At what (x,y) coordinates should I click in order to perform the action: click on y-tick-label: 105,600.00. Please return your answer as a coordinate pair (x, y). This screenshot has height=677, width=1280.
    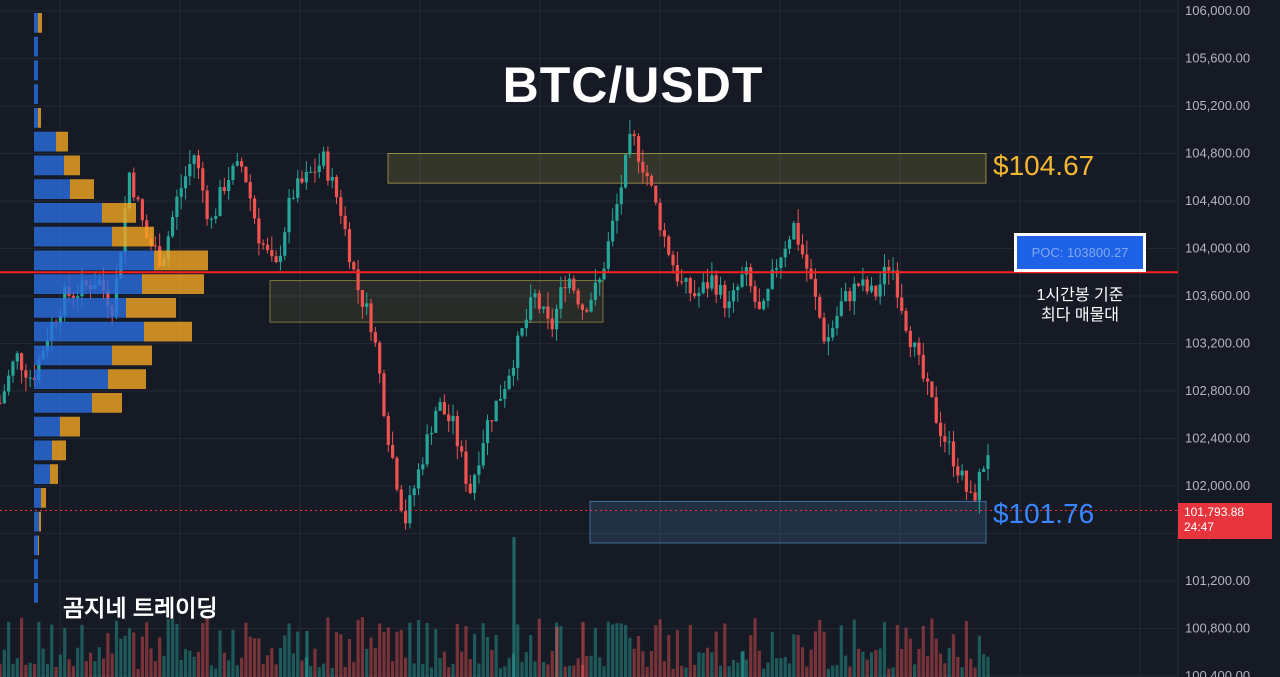
    Looking at the image, I should click on (1217, 58).